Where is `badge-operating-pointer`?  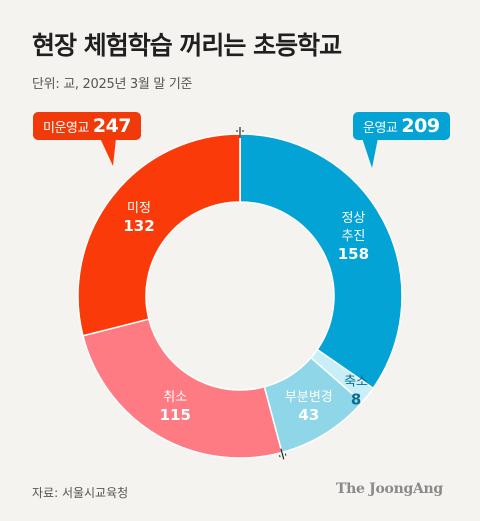 badge-operating-pointer is located at coordinates (370, 153).